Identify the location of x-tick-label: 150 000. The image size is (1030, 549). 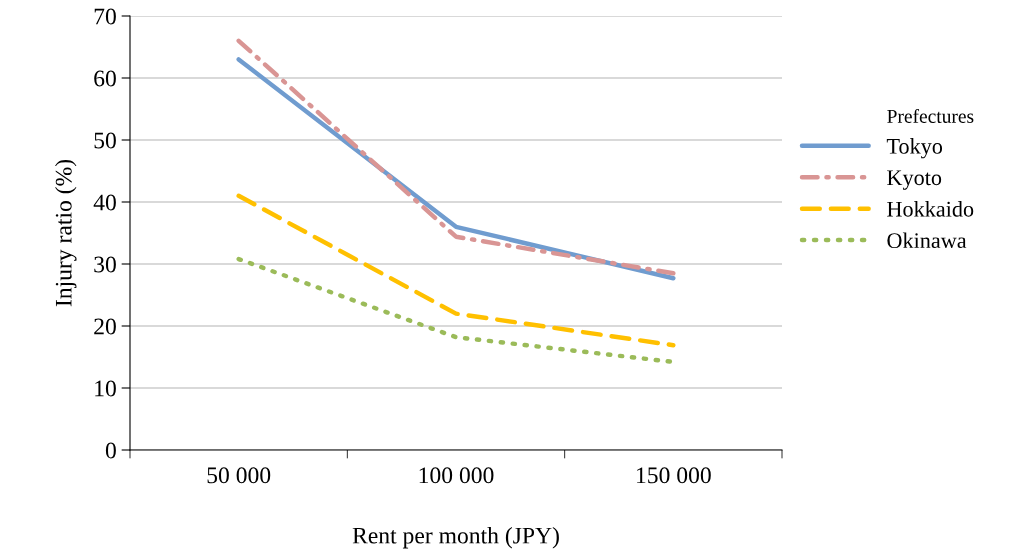
(674, 475).